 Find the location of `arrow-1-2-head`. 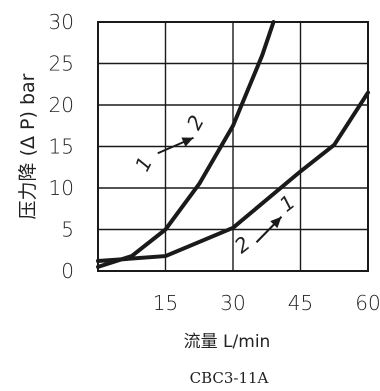

arrow-1-2-head is located at coordinates (187, 142).